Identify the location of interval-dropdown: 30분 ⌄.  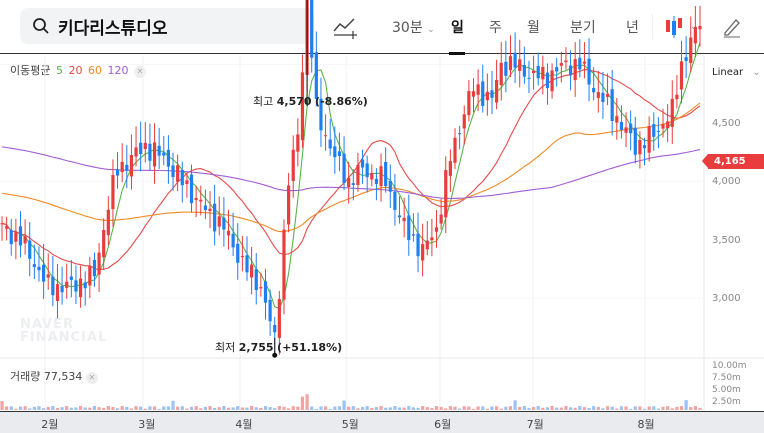
(413, 27).